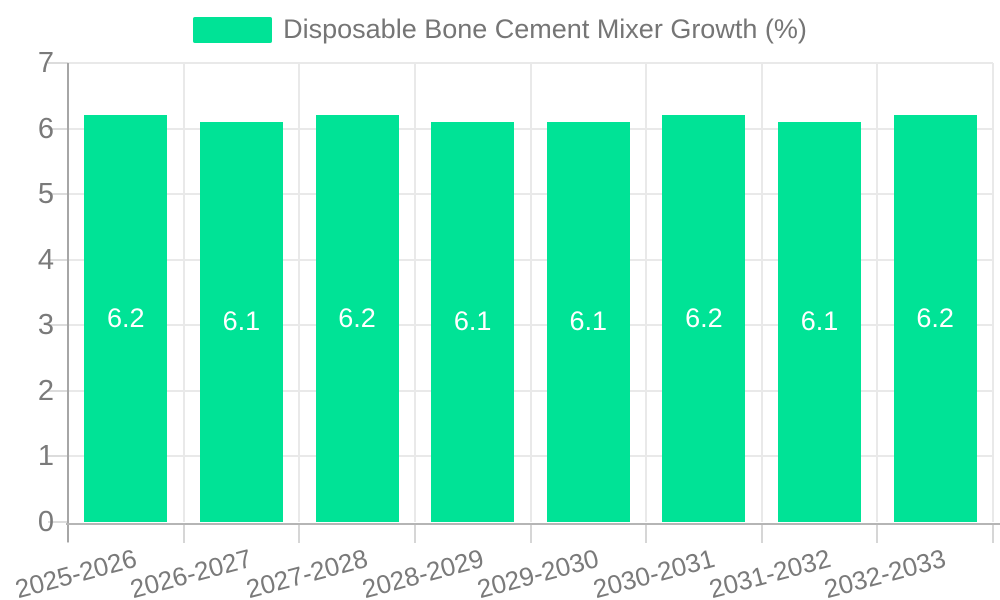 The image size is (1000, 600). I want to click on y-axis-tick-label: 2, so click(45, 390).